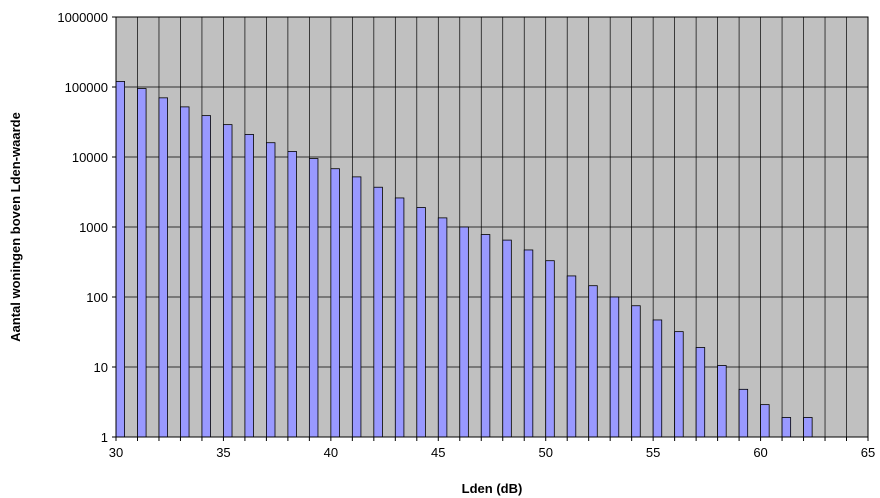 This screenshot has width=880, height=498. I want to click on x-tick-label: 40, so click(331, 452).